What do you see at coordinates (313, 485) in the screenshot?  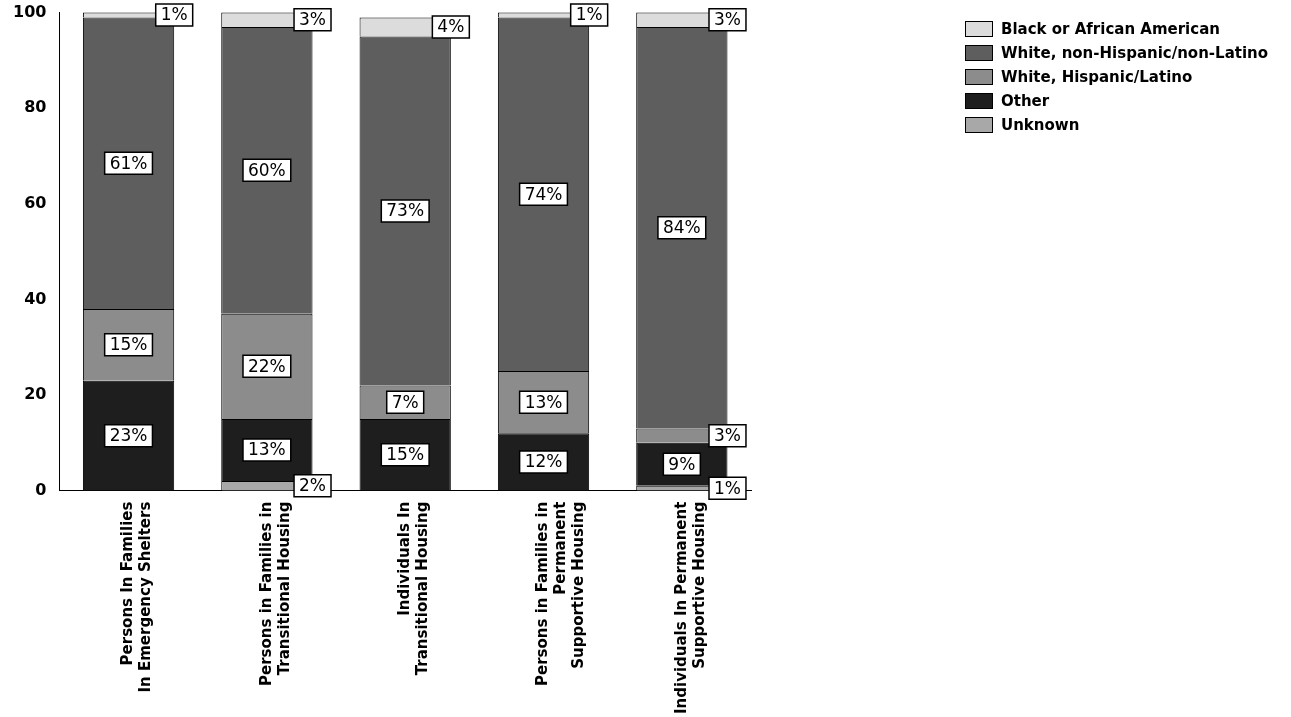 I see `data-label: 2%` at bounding box center [313, 485].